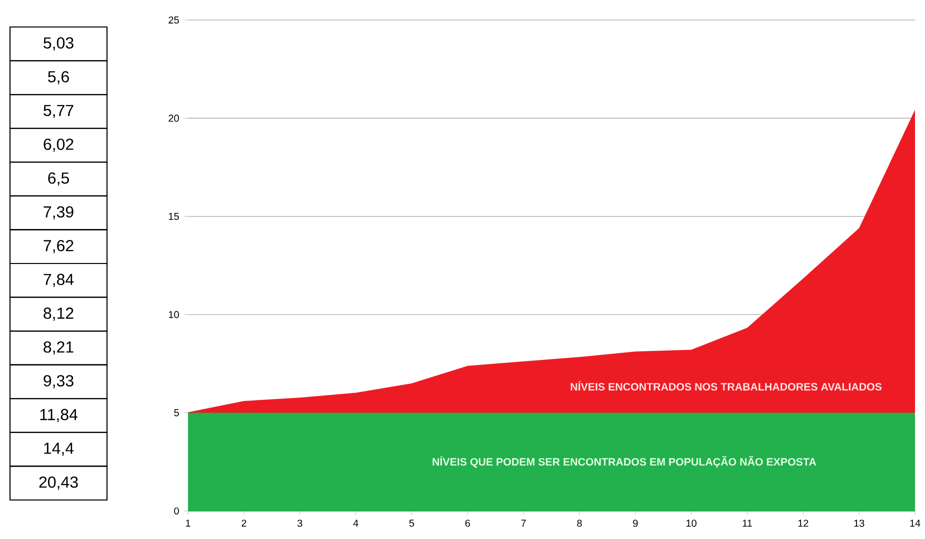 Image resolution: width=925 pixels, height=539 pixels. What do you see at coordinates (58, 179) in the screenshot?
I see `text: 6,5` at bounding box center [58, 179].